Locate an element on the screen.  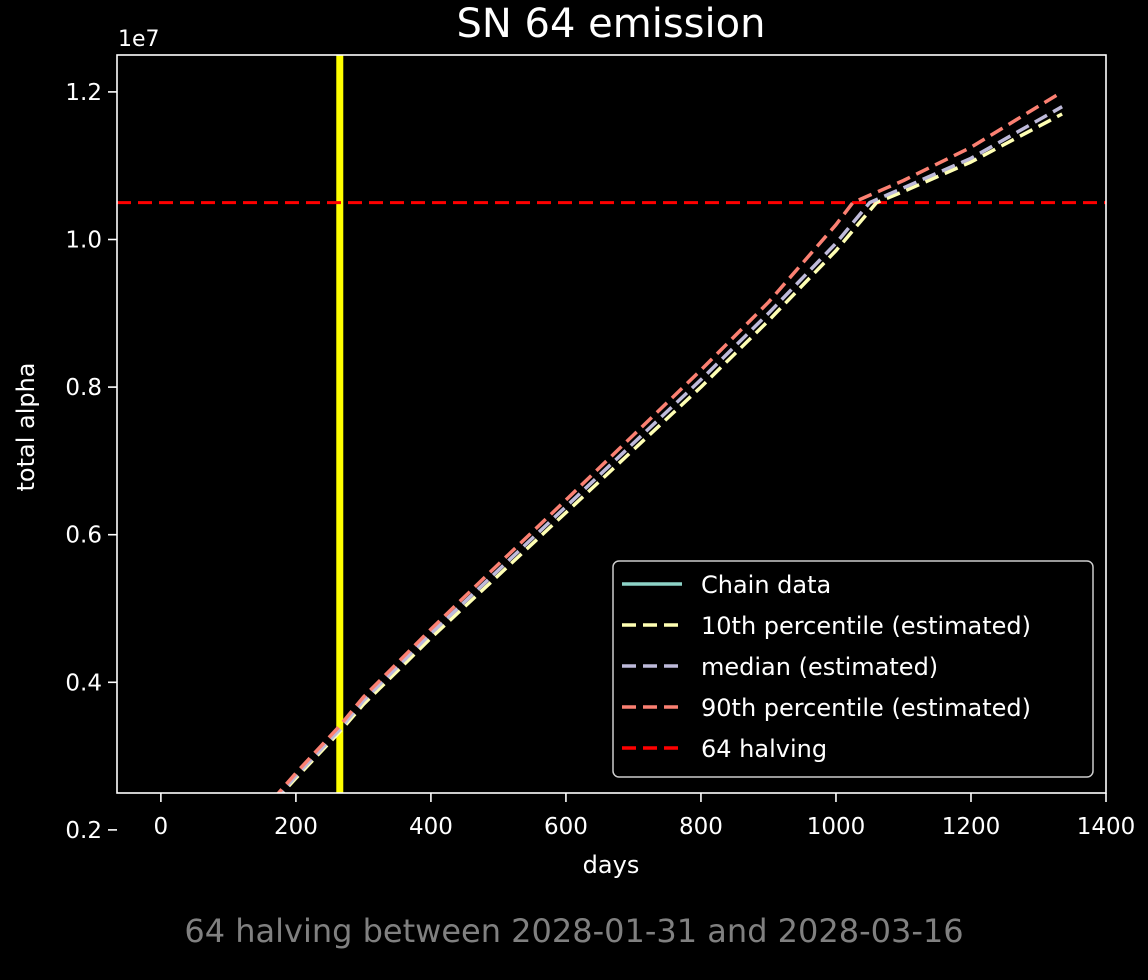
x-tick-label: 600 is located at coordinates (566, 827).